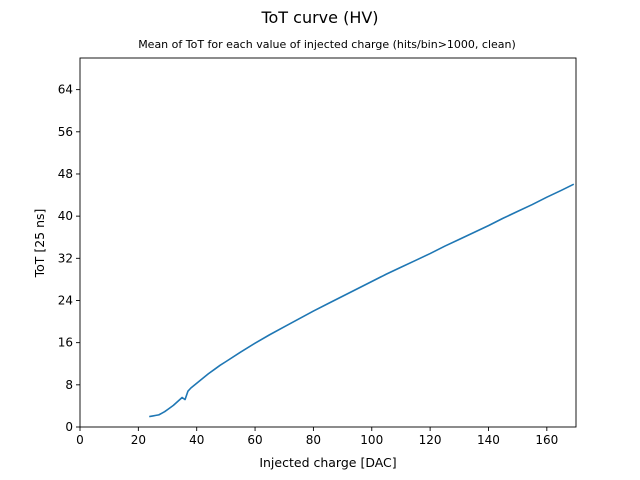  What do you see at coordinates (313, 440) in the screenshot?
I see `x-tick-label: 80` at bounding box center [313, 440].